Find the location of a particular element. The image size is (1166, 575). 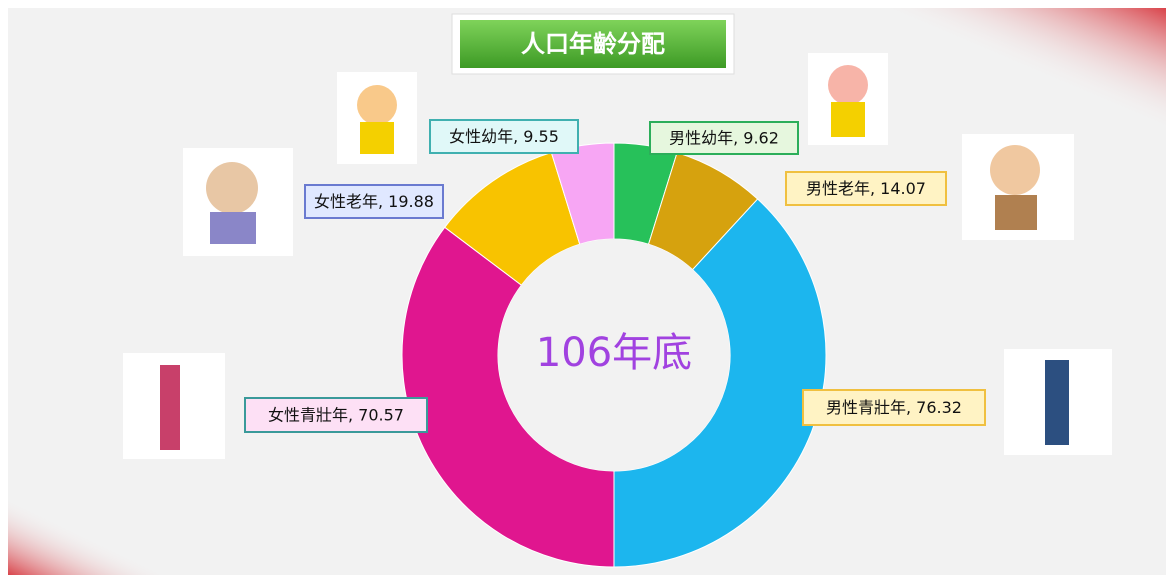

title-box is located at coordinates (593, 44).